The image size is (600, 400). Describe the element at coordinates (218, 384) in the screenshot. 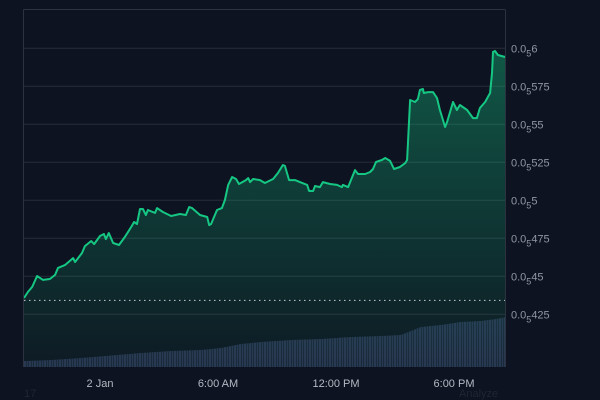

I see `x-tick-label: 6:00 AM` at that location.